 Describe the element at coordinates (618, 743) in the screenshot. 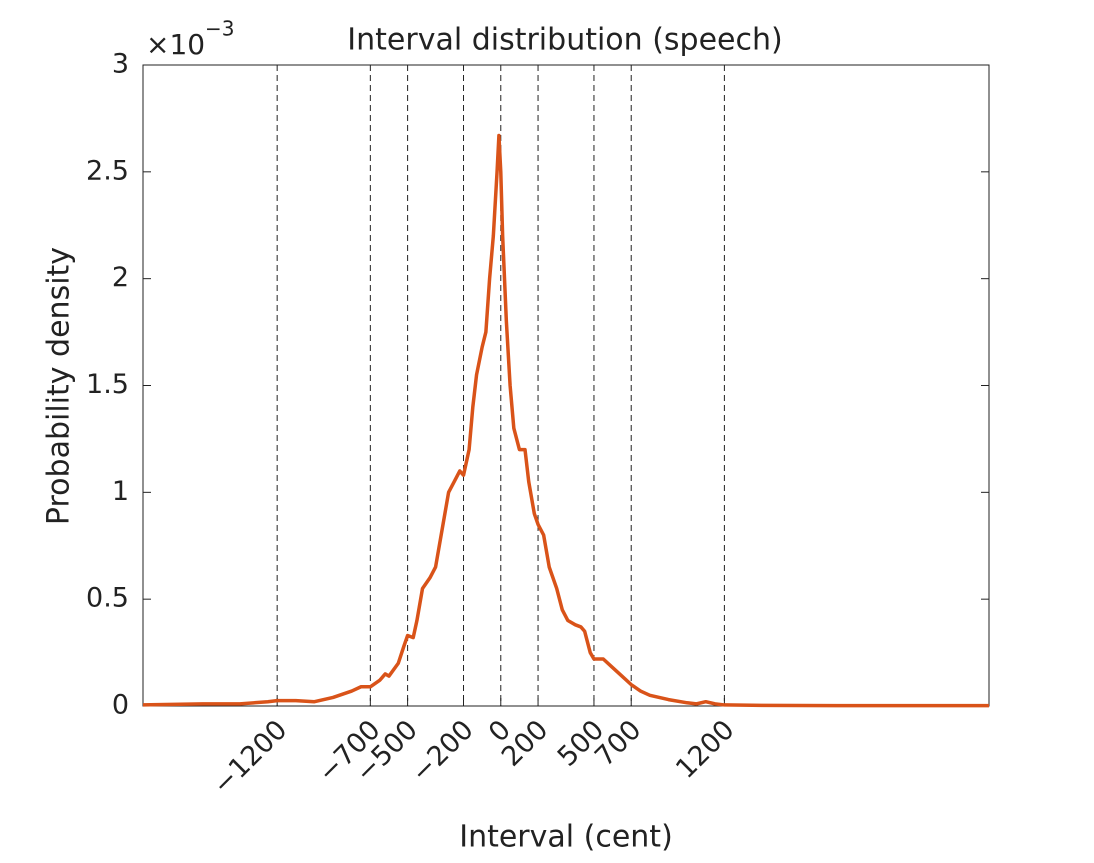

I see `x-tick-label: 700` at that location.